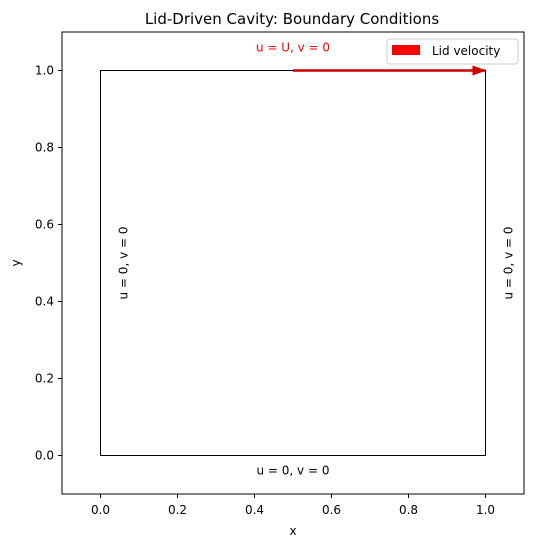 The height and width of the screenshot is (547, 533). I want to click on x-axis-ticks: 0.0 0.2 0.4 0.6 0.8 1.0, so click(293, 505).